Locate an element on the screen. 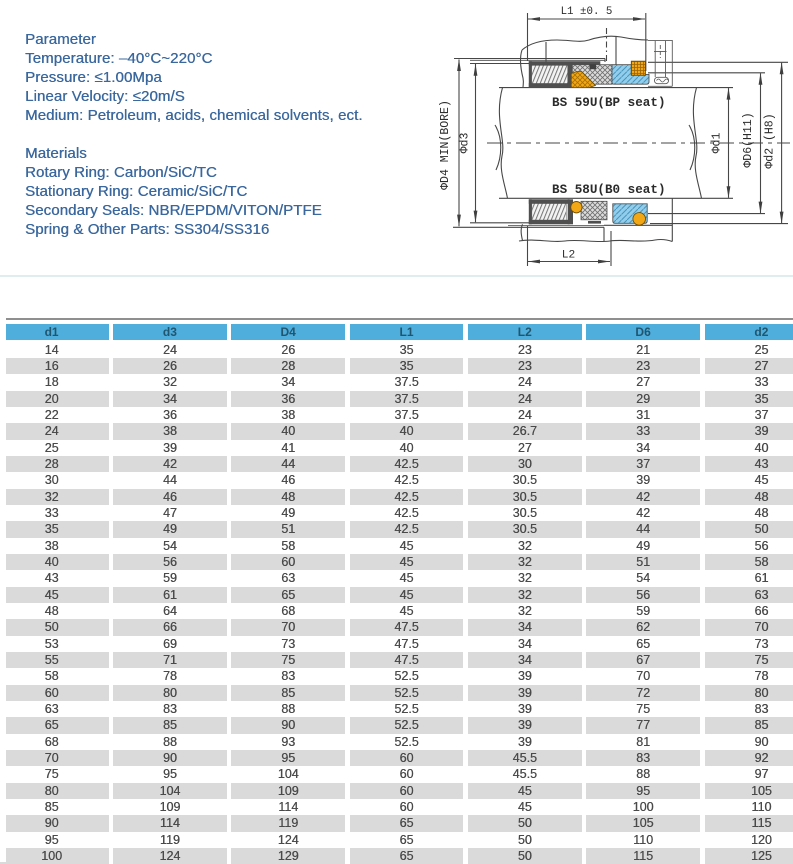 The height and width of the screenshot is (864, 793). svg-text: Φd1 is located at coordinates (717, 143).